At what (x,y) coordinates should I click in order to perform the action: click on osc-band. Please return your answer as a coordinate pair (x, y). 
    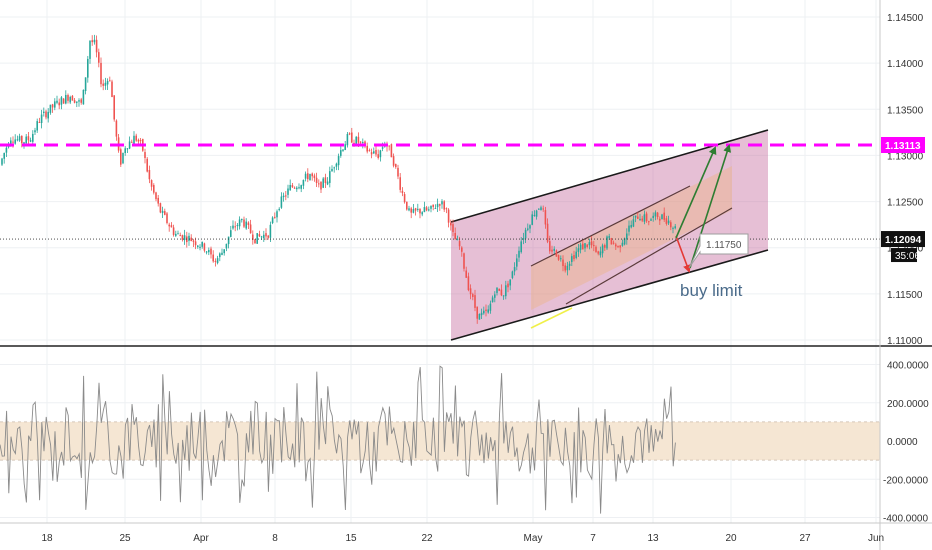
    Looking at the image, I should click on (440, 441).